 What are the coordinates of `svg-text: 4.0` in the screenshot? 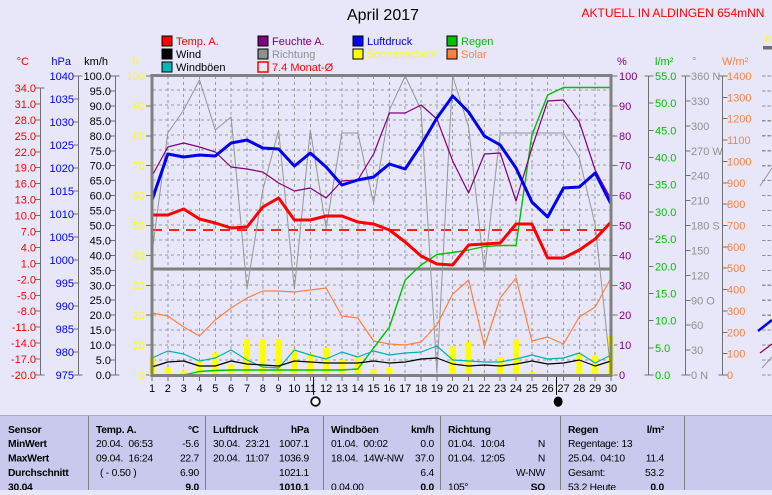 It's located at (28, 248).